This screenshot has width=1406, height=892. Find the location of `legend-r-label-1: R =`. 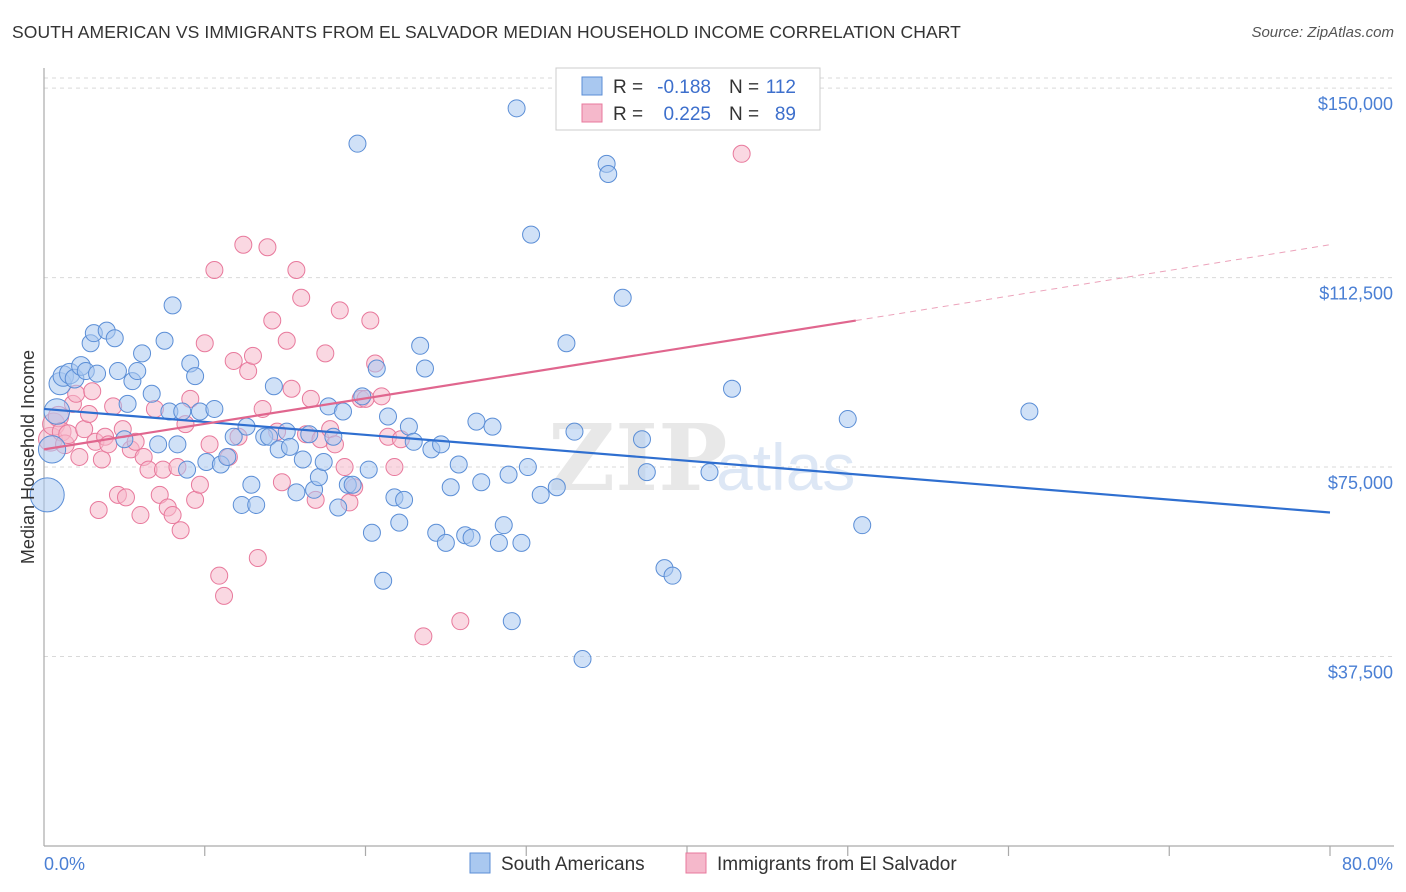

legend-r-label-1: R = is located at coordinates (628, 87).